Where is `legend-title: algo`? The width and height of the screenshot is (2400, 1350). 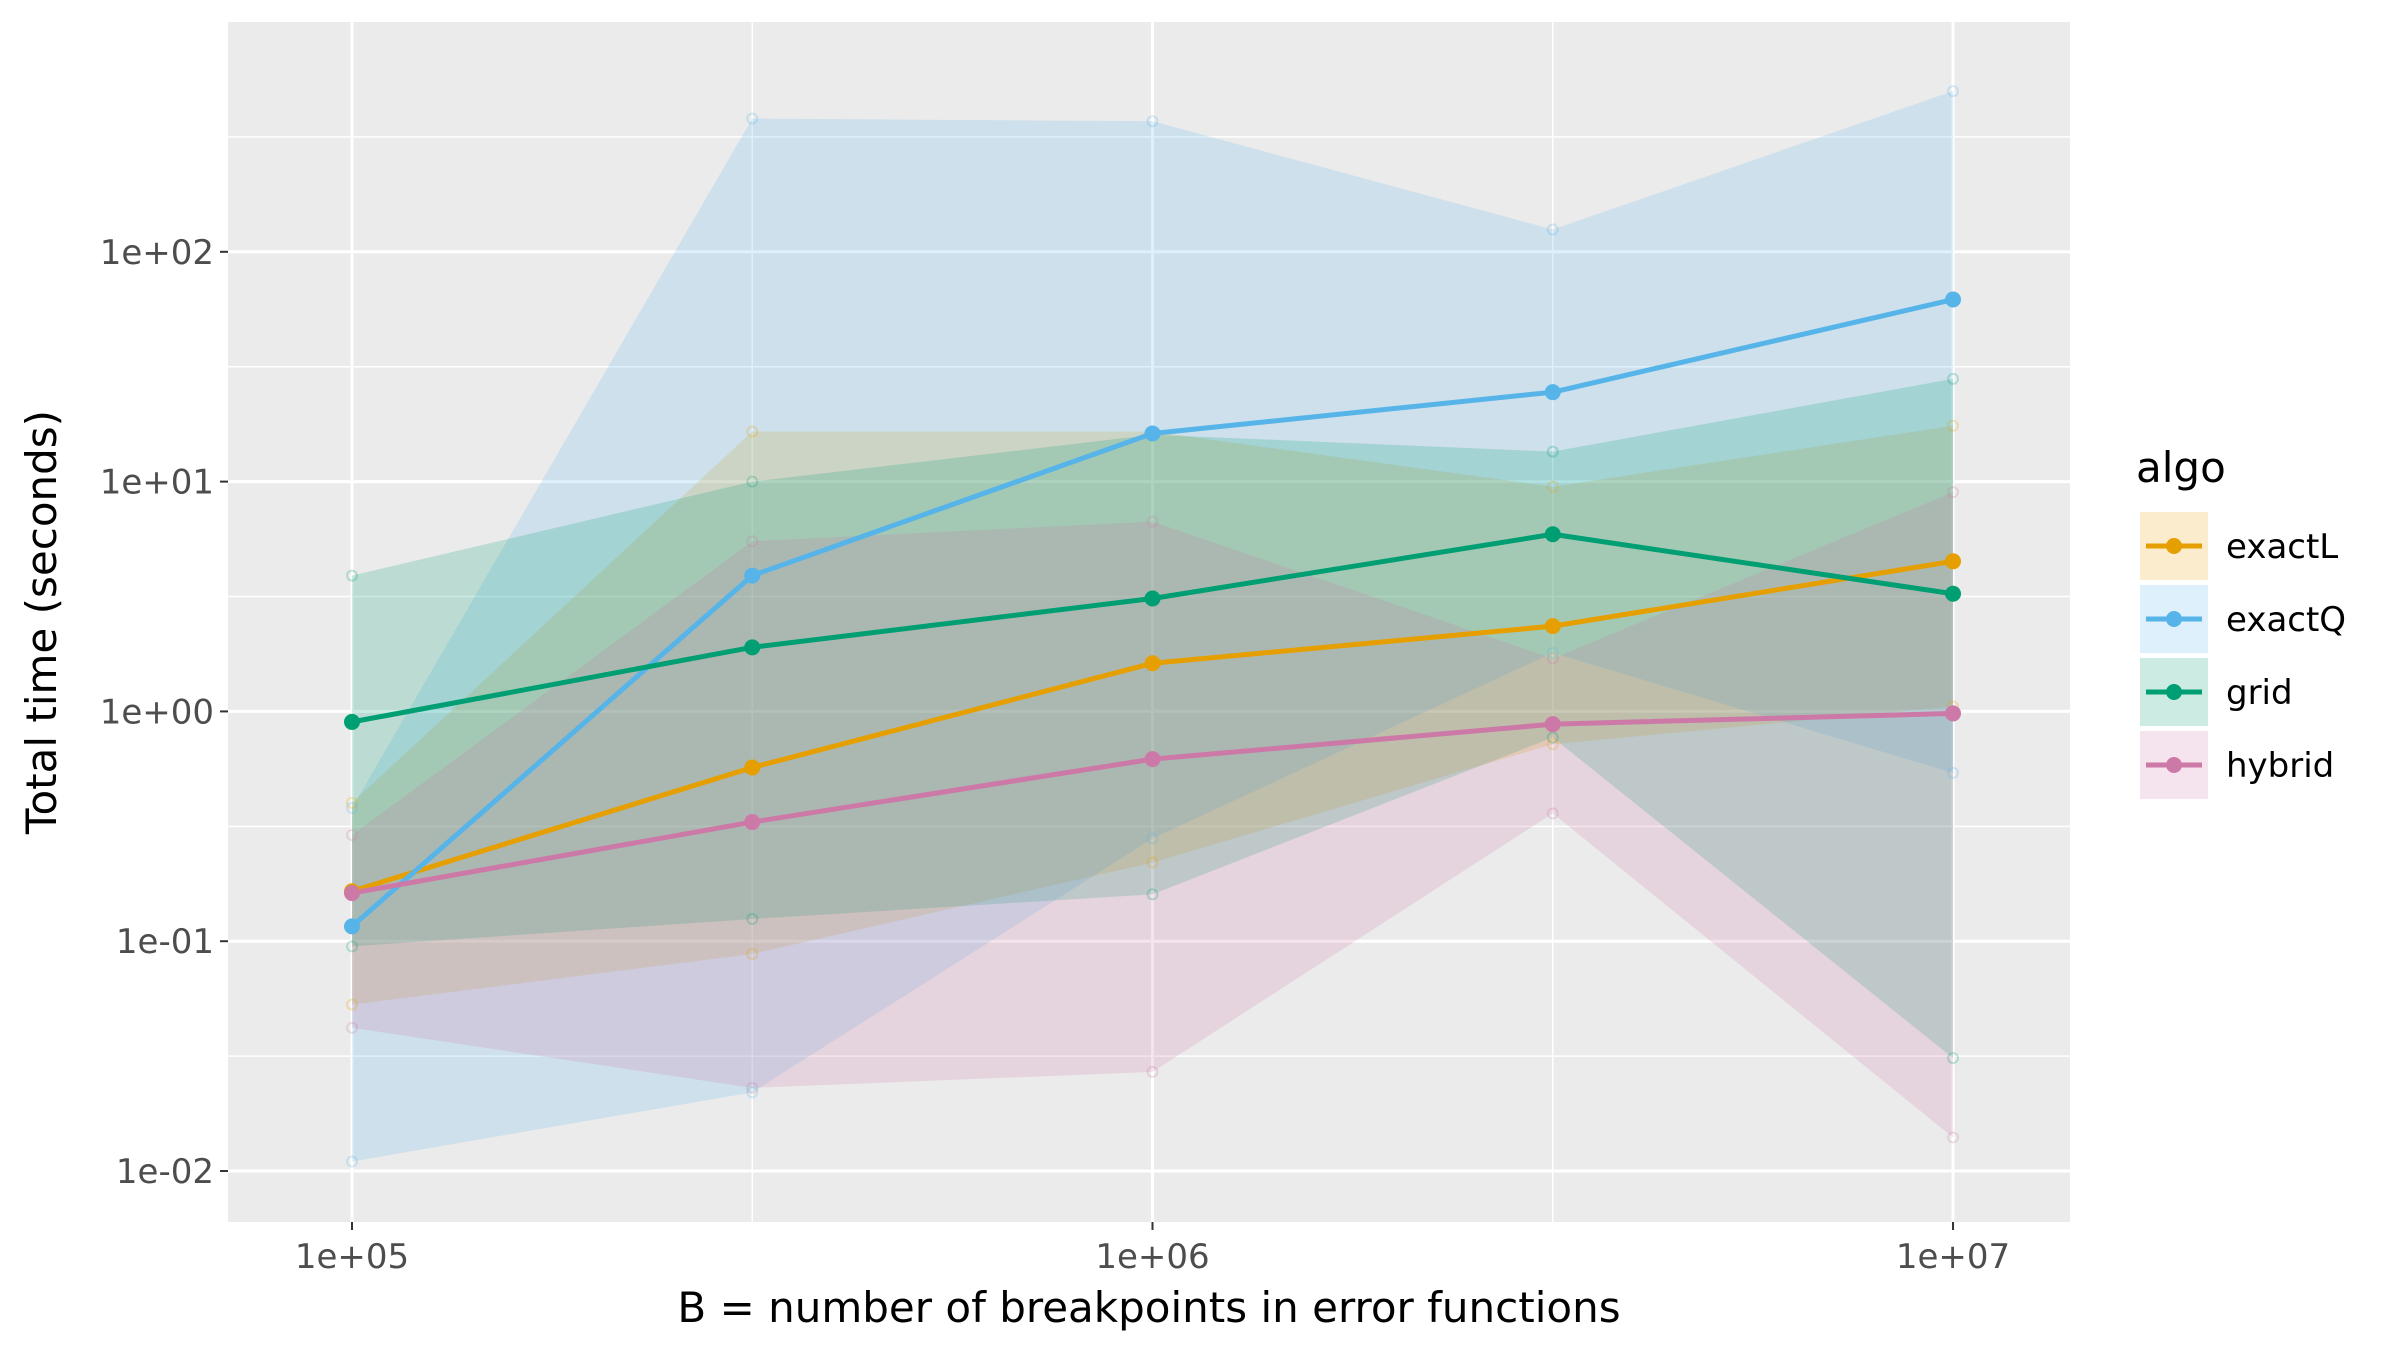
legend-title: algo is located at coordinates (2181, 467).